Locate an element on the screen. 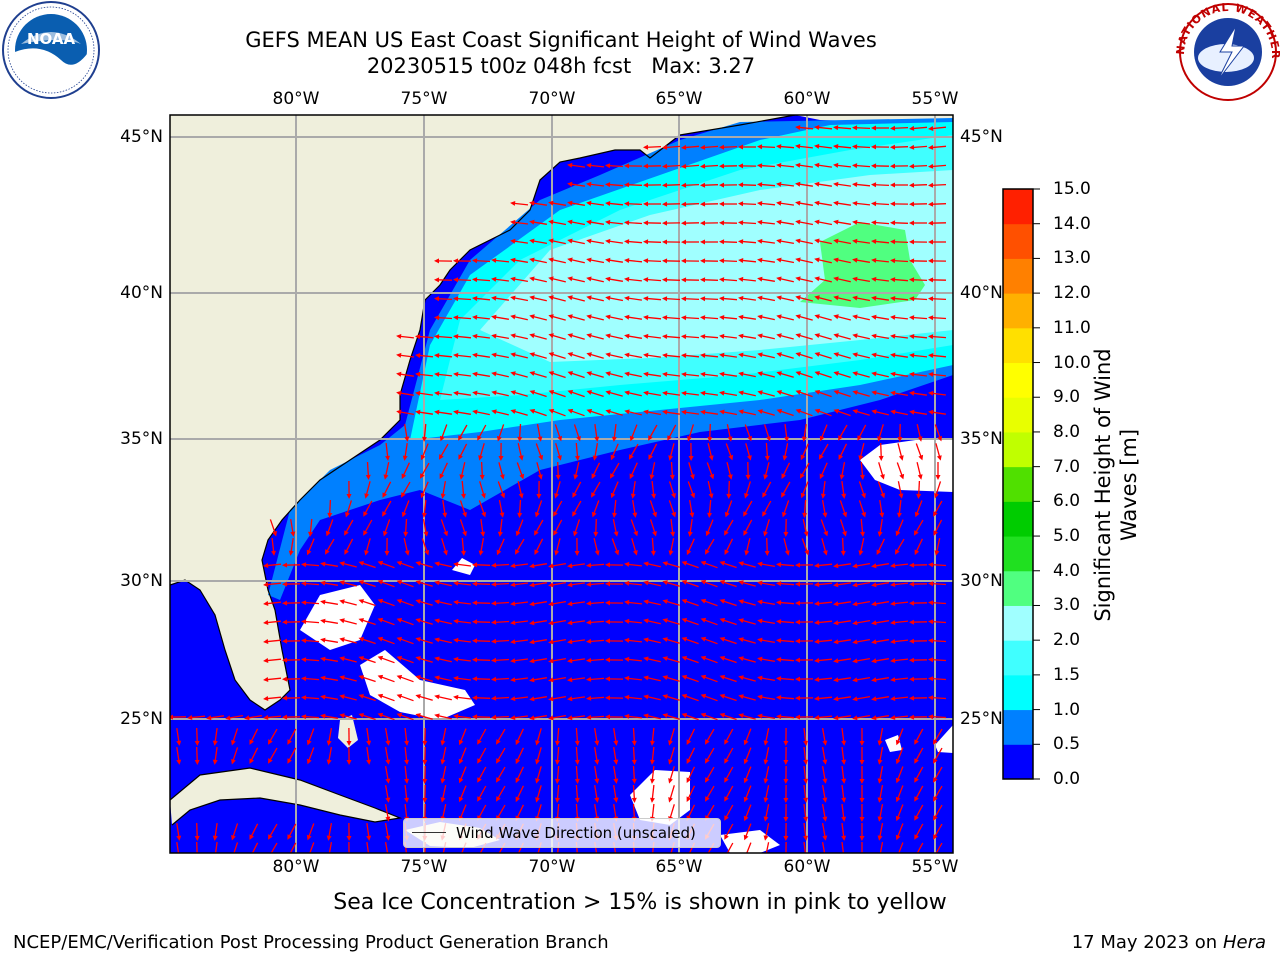 This screenshot has height=960, width=1280. lon-label-bottom: 80°W is located at coordinates (296, 867).